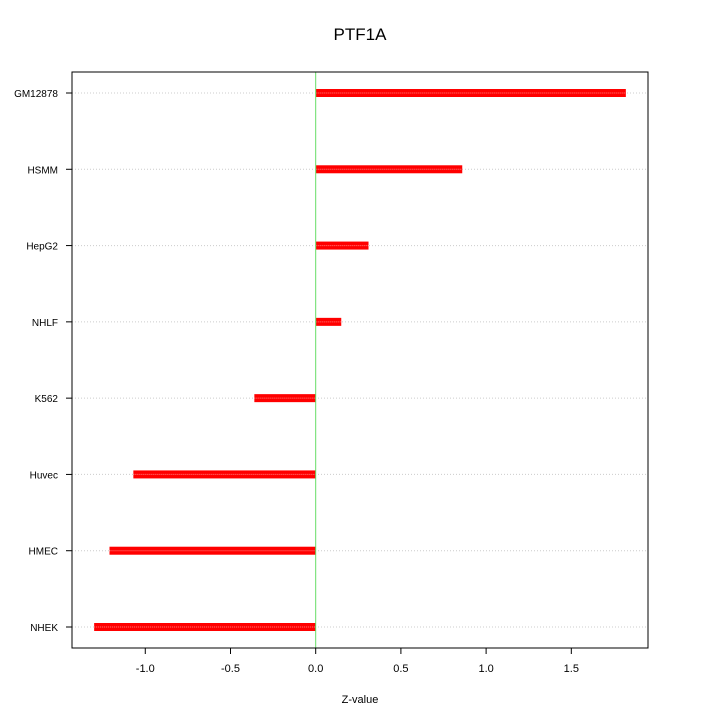 Image resolution: width=720 pixels, height=725 pixels. I want to click on x-tick-label: 0.0, so click(315, 669).